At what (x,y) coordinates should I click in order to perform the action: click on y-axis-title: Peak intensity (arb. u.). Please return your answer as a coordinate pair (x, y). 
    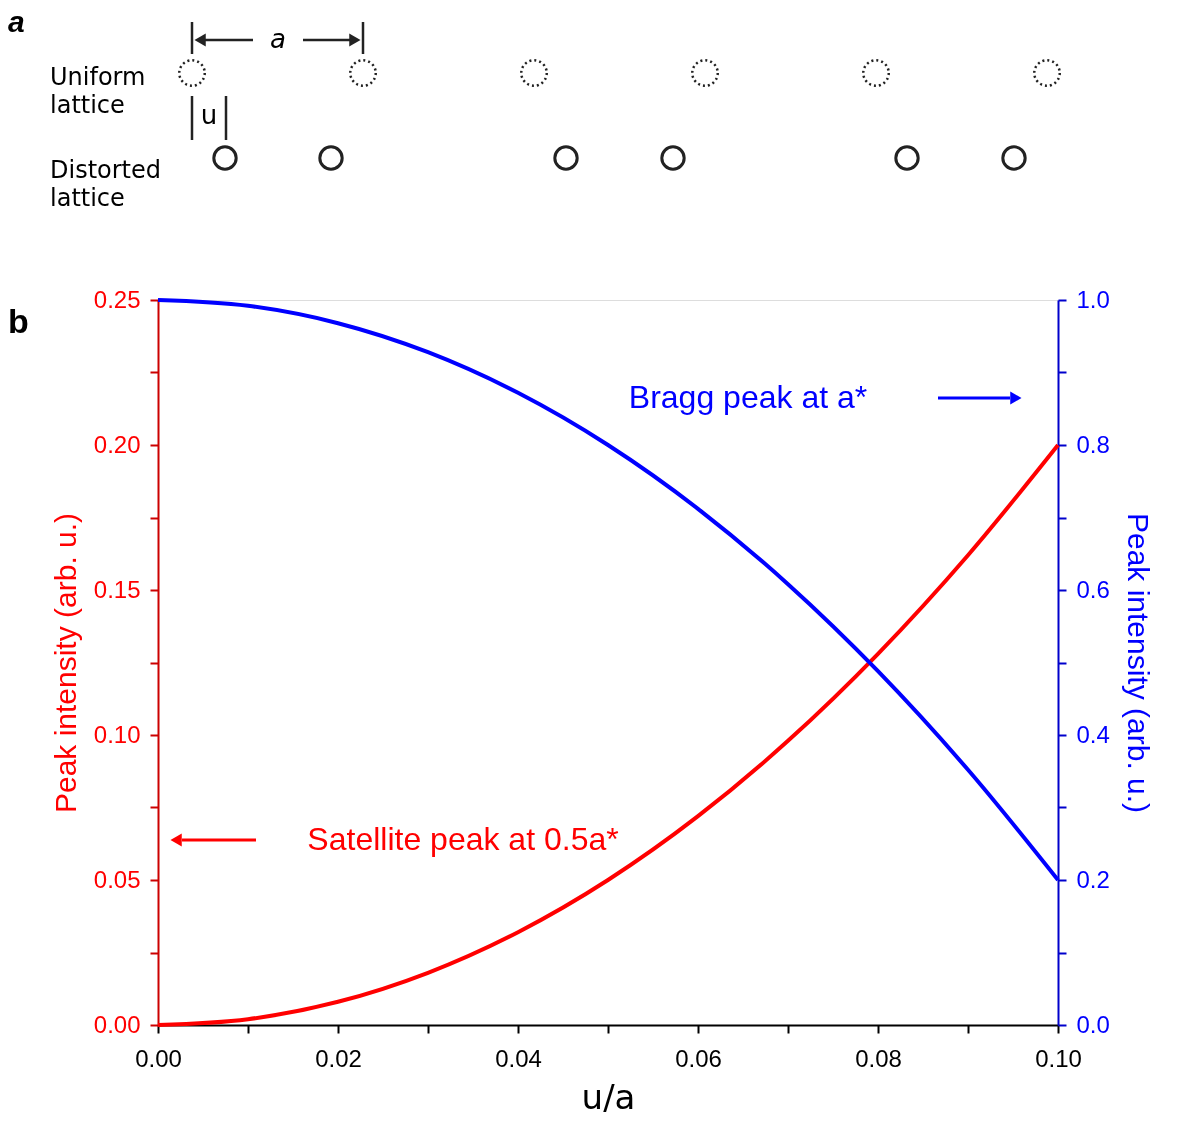
    Looking at the image, I should click on (65, 663).